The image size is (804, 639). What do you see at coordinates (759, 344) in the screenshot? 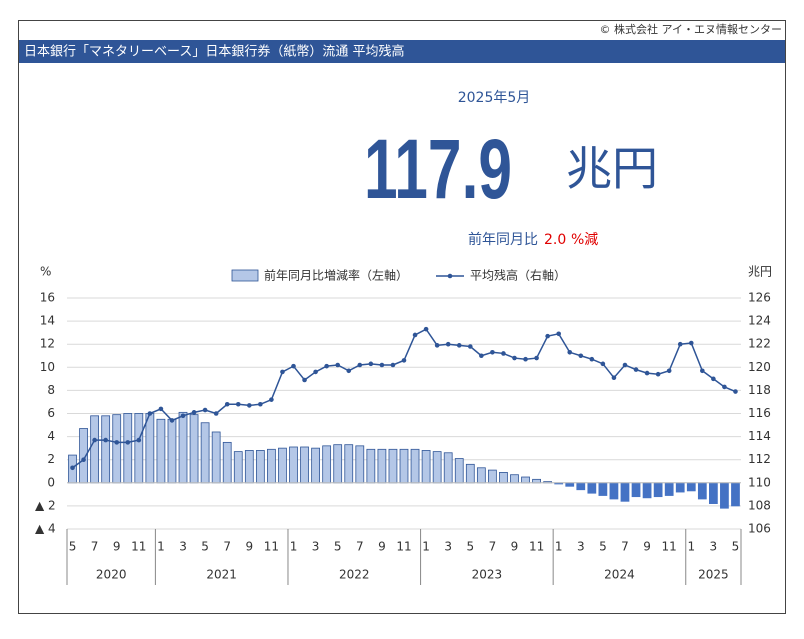
I see `y2-tick-label: 122` at bounding box center [759, 344].